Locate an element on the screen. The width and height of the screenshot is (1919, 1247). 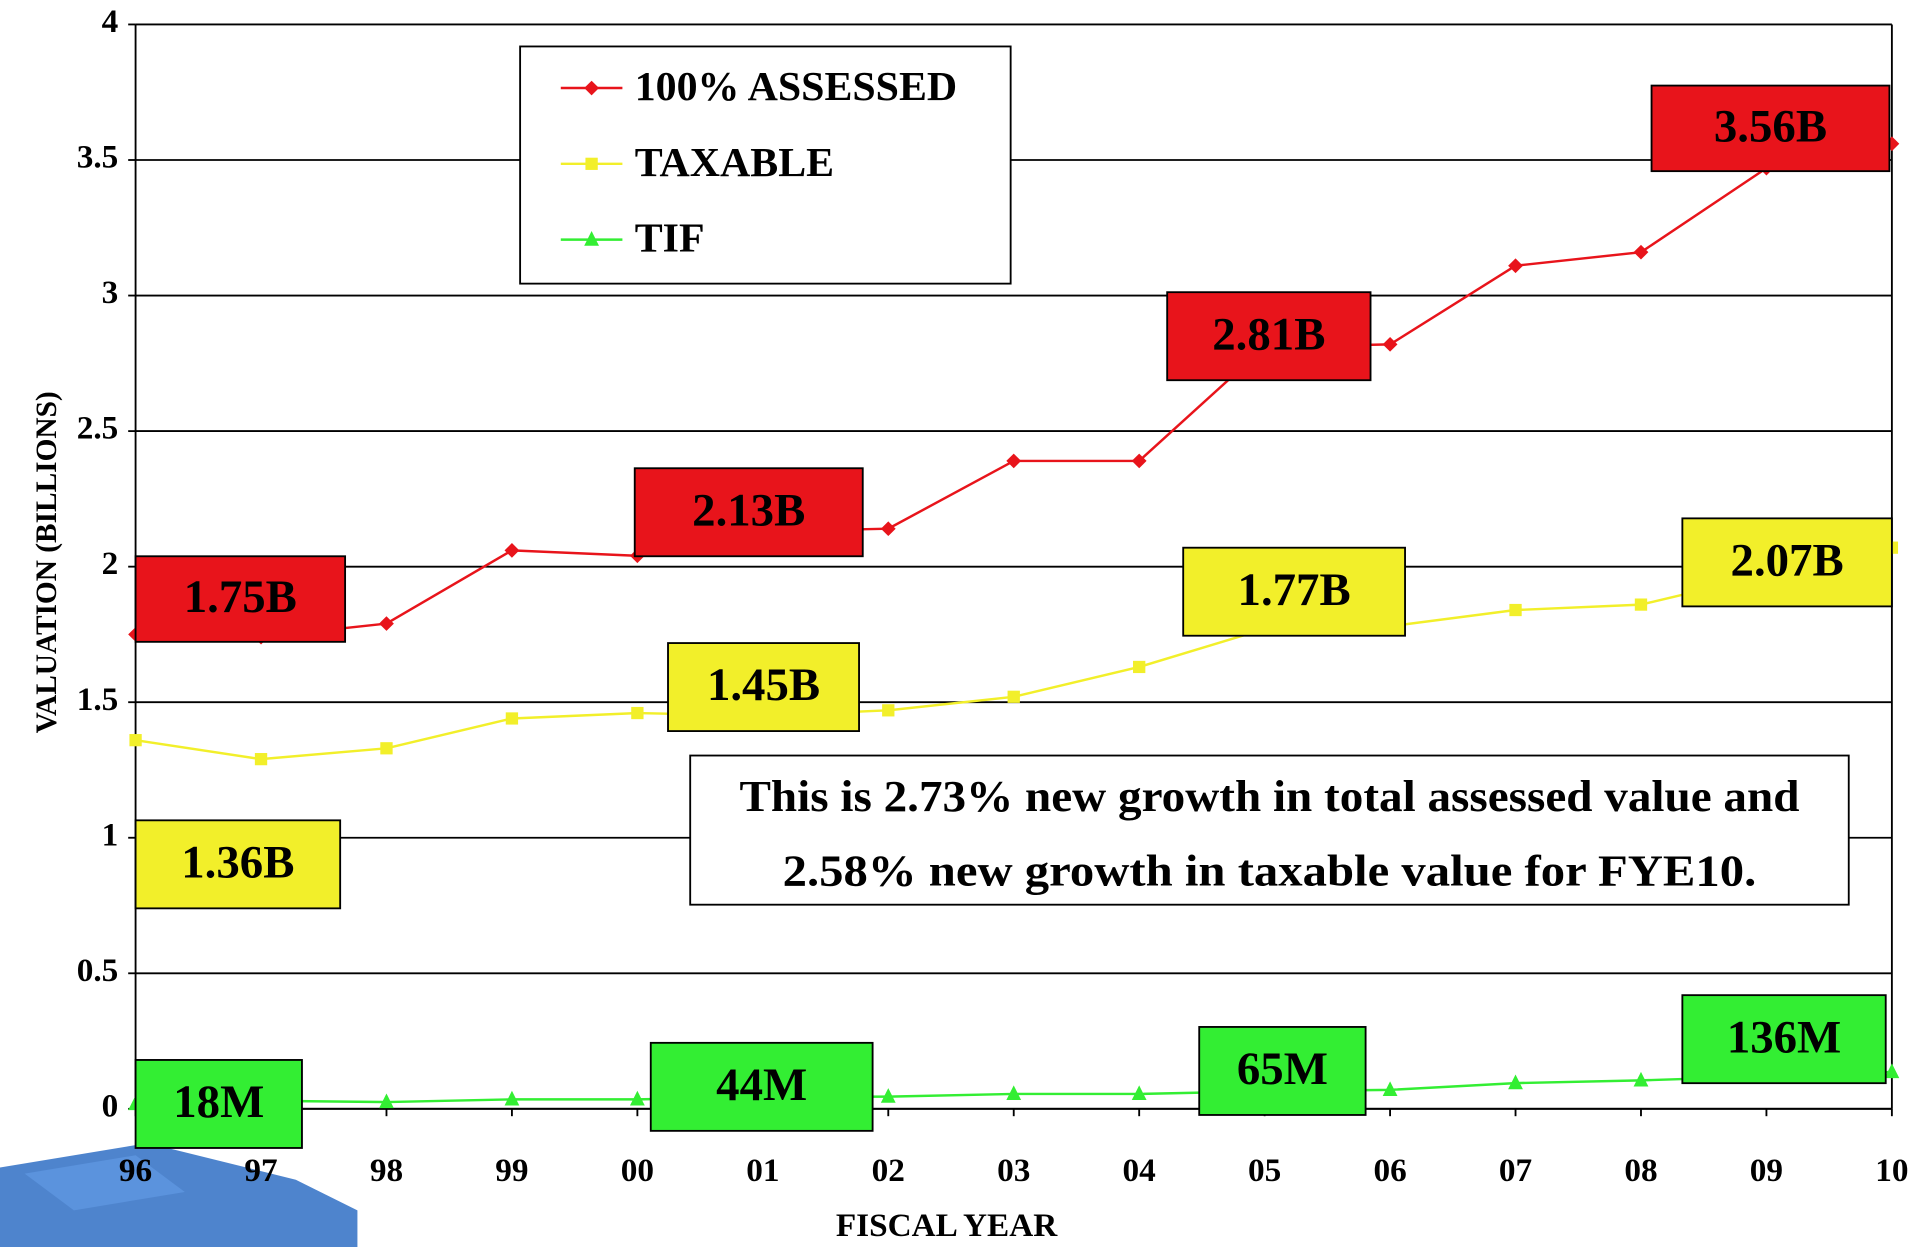
y-axis-label: VALUATION (BILLIONS) is located at coordinates (47, 562).